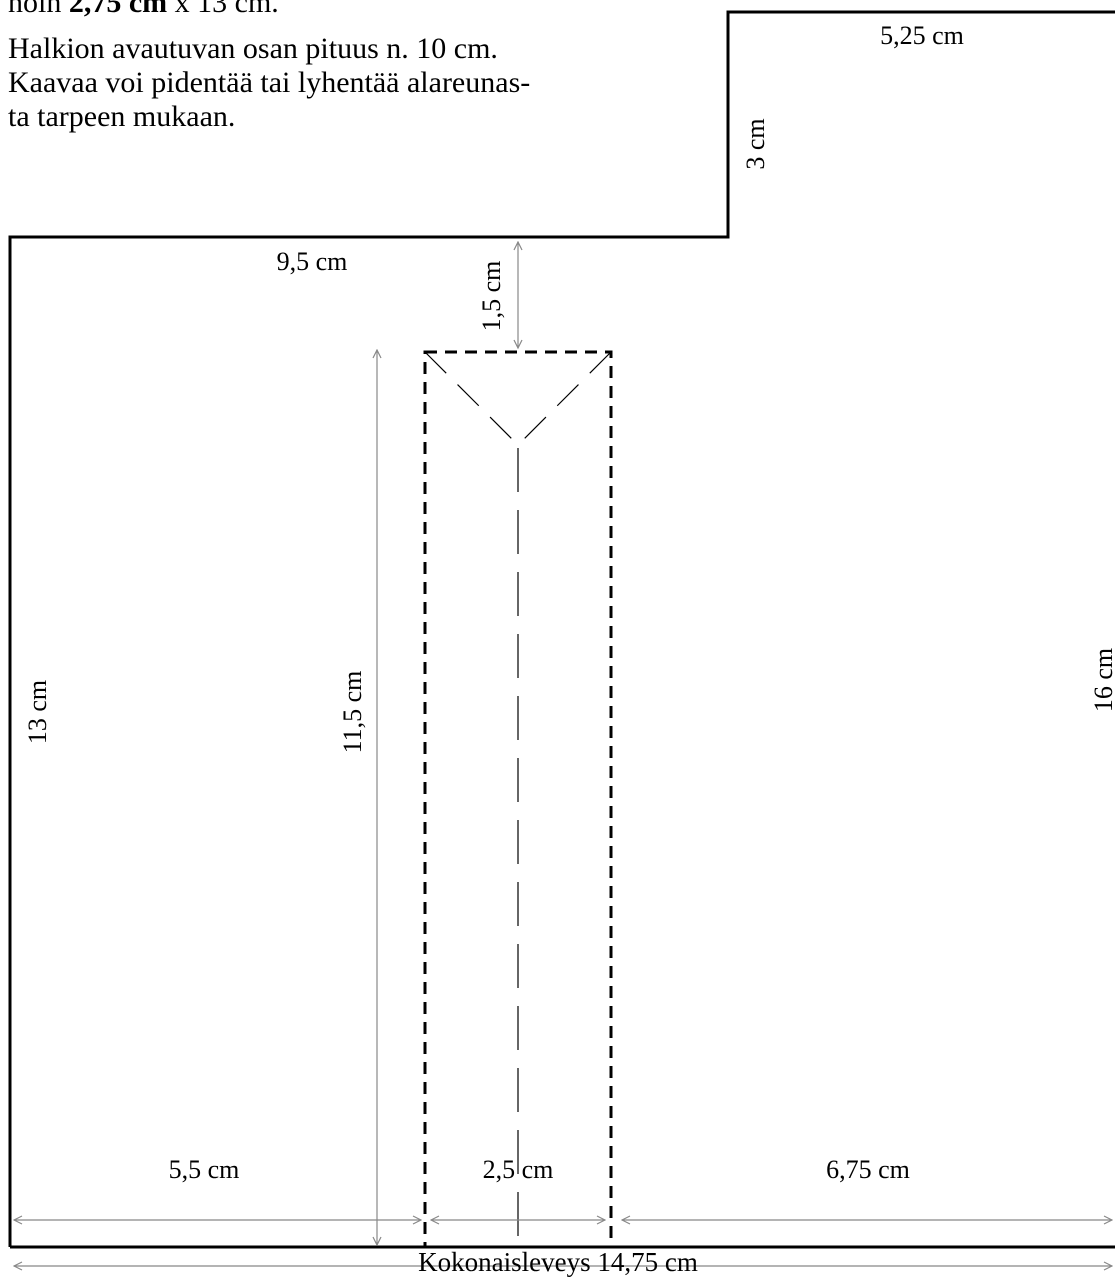 The width and height of the screenshot is (1115, 1278). What do you see at coordinates (38, 9) in the screenshot?
I see `intro-size-prefix: noin` at bounding box center [38, 9].